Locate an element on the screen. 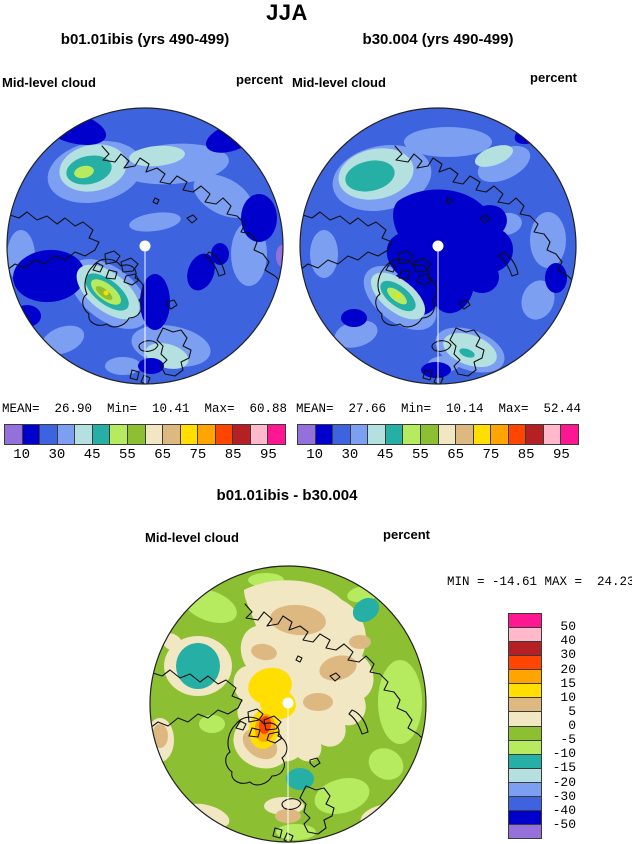 The image size is (632, 844). colorbar-tick-label: 0 is located at coordinates (572, 726).